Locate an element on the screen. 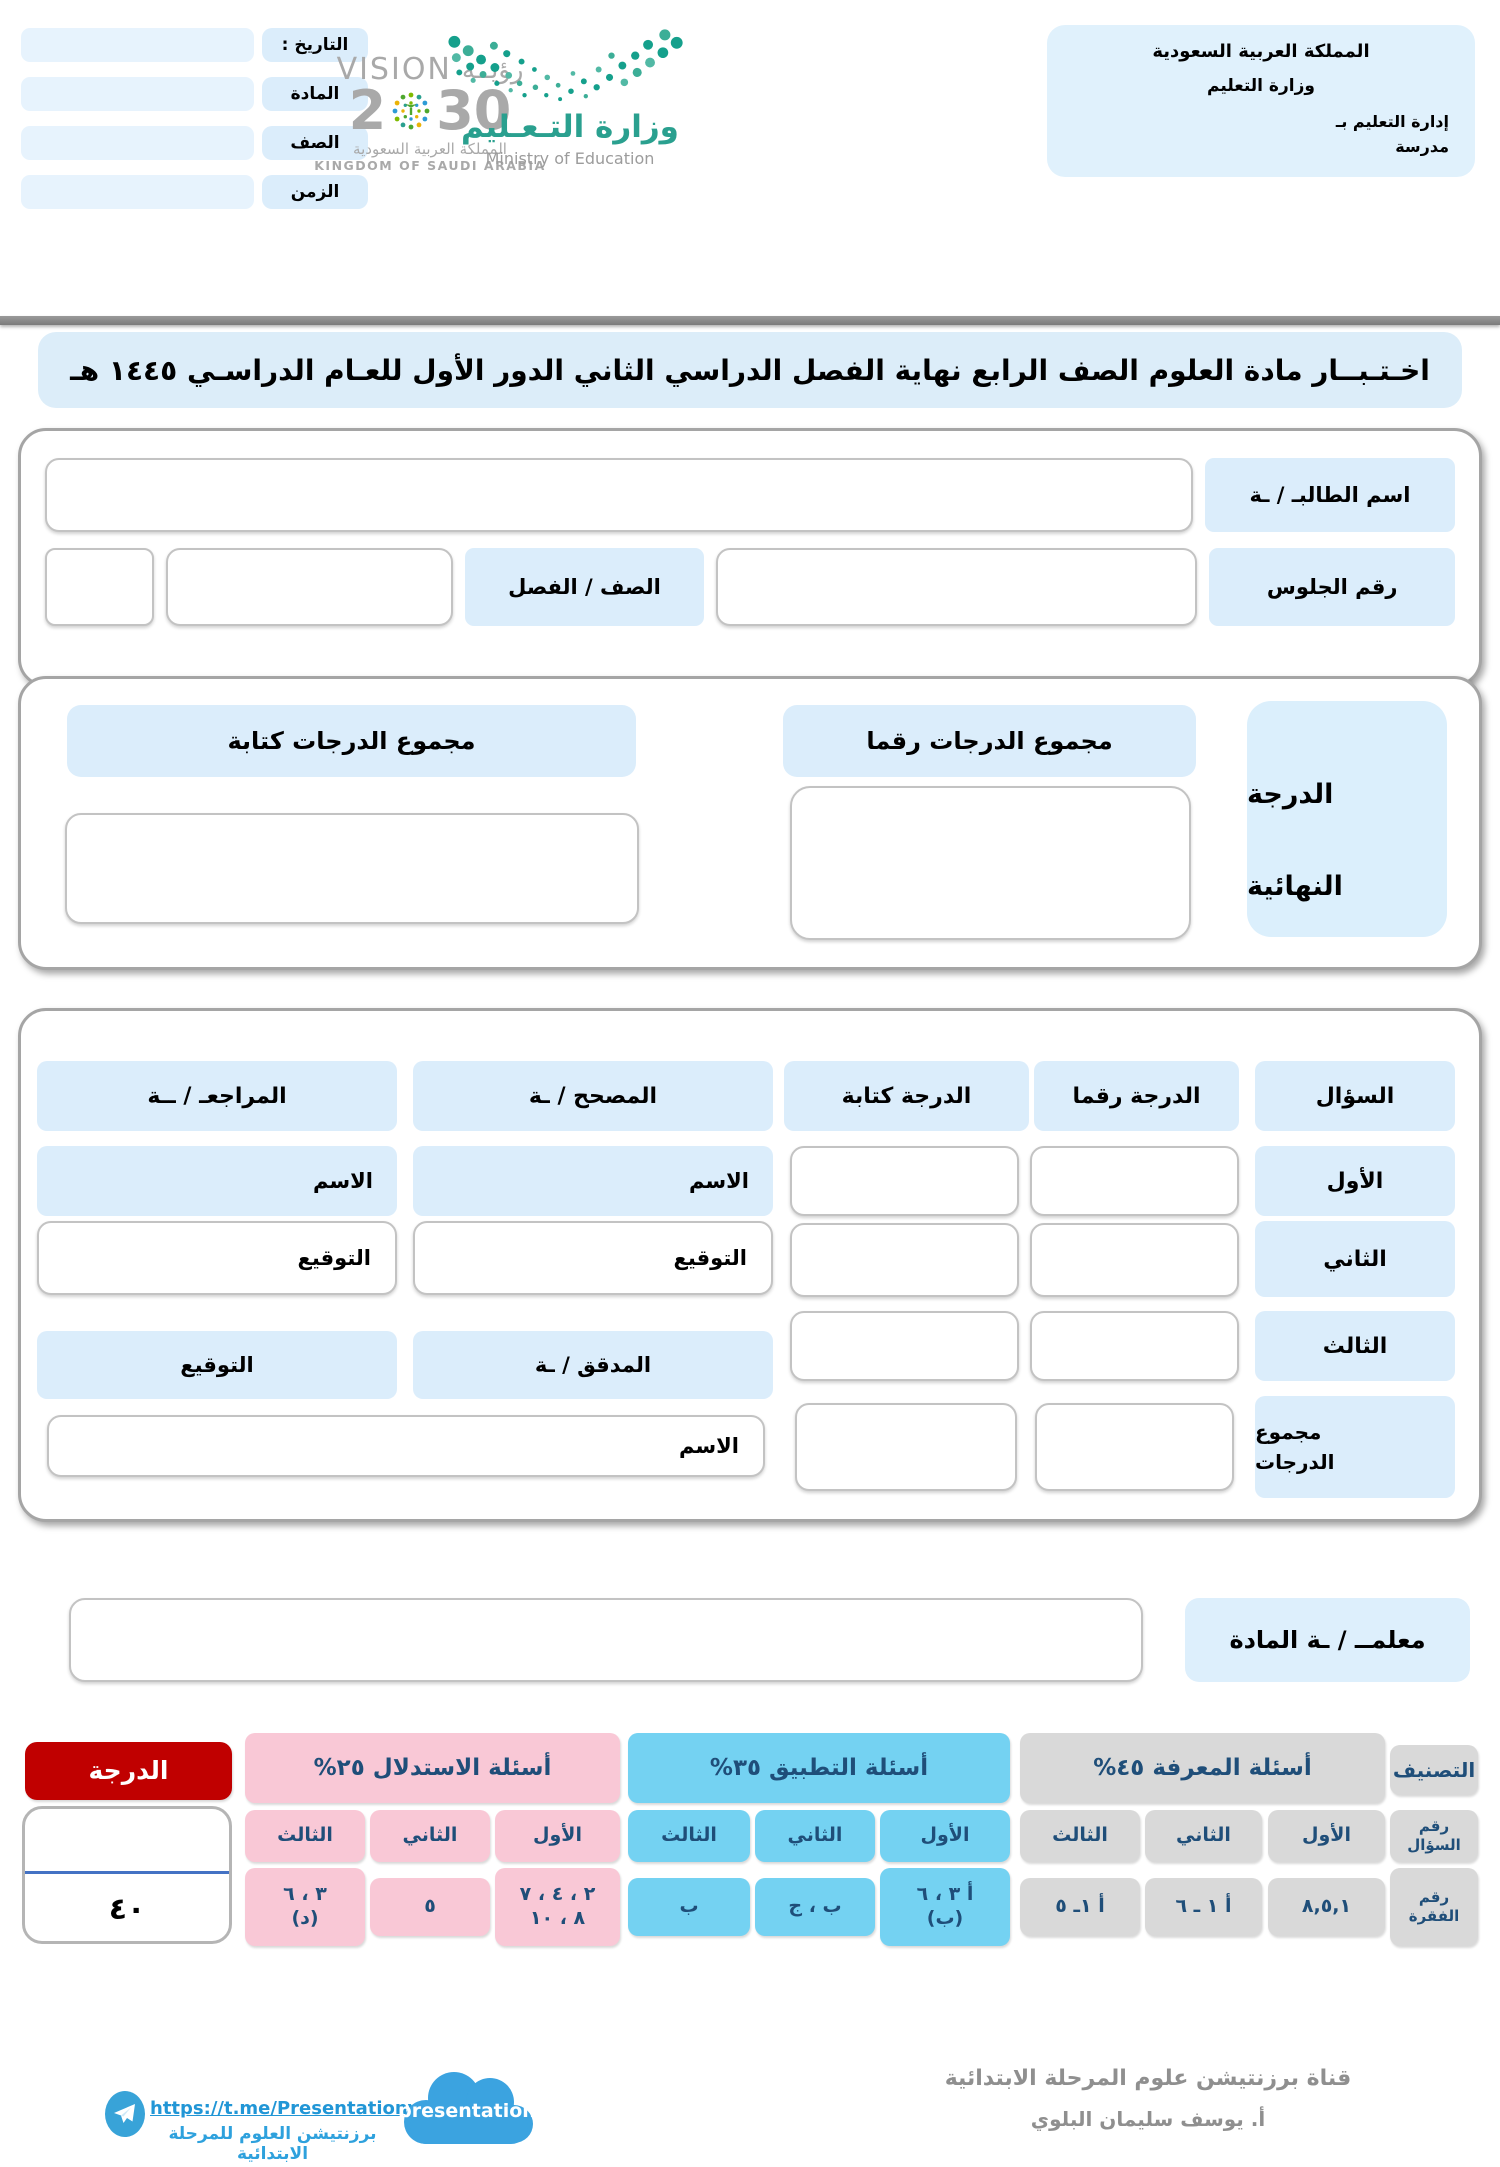 The image size is (1500, 2167). classification-corner-label: التصنيف is located at coordinates (1434, 1770).